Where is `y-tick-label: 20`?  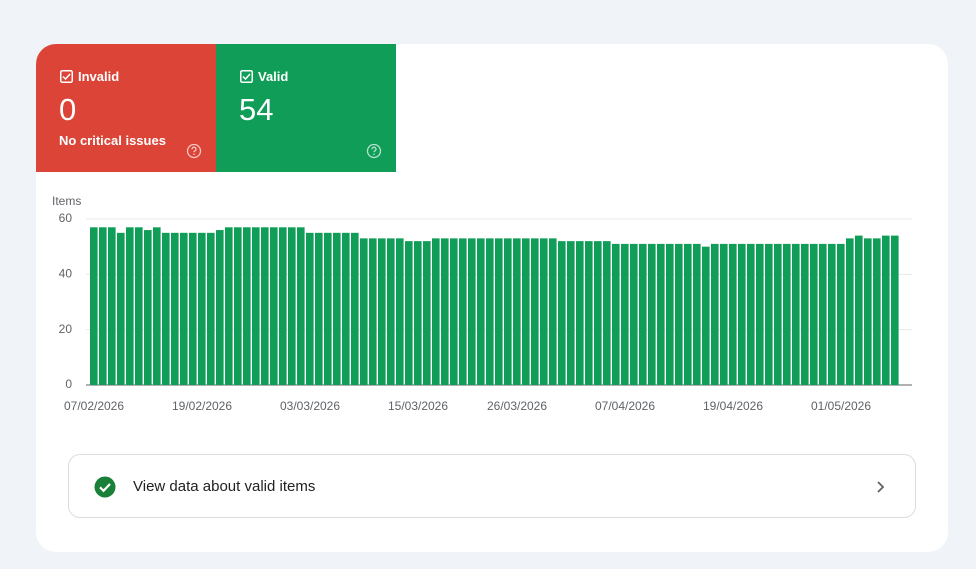
y-tick-label: 20 is located at coordinates (66, 329).